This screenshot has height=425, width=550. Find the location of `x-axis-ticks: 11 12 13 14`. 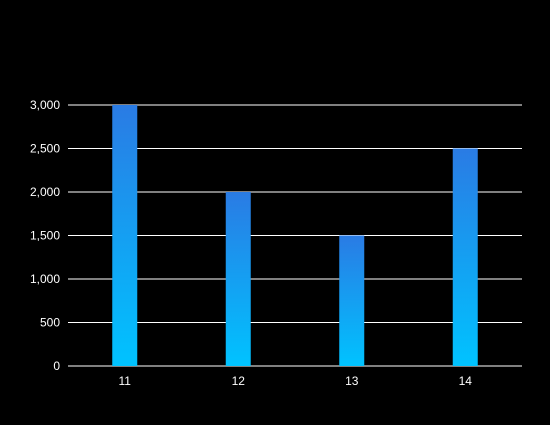

x-axis-ticks: 11 12 13 14 is located at coordinates (296, 381).